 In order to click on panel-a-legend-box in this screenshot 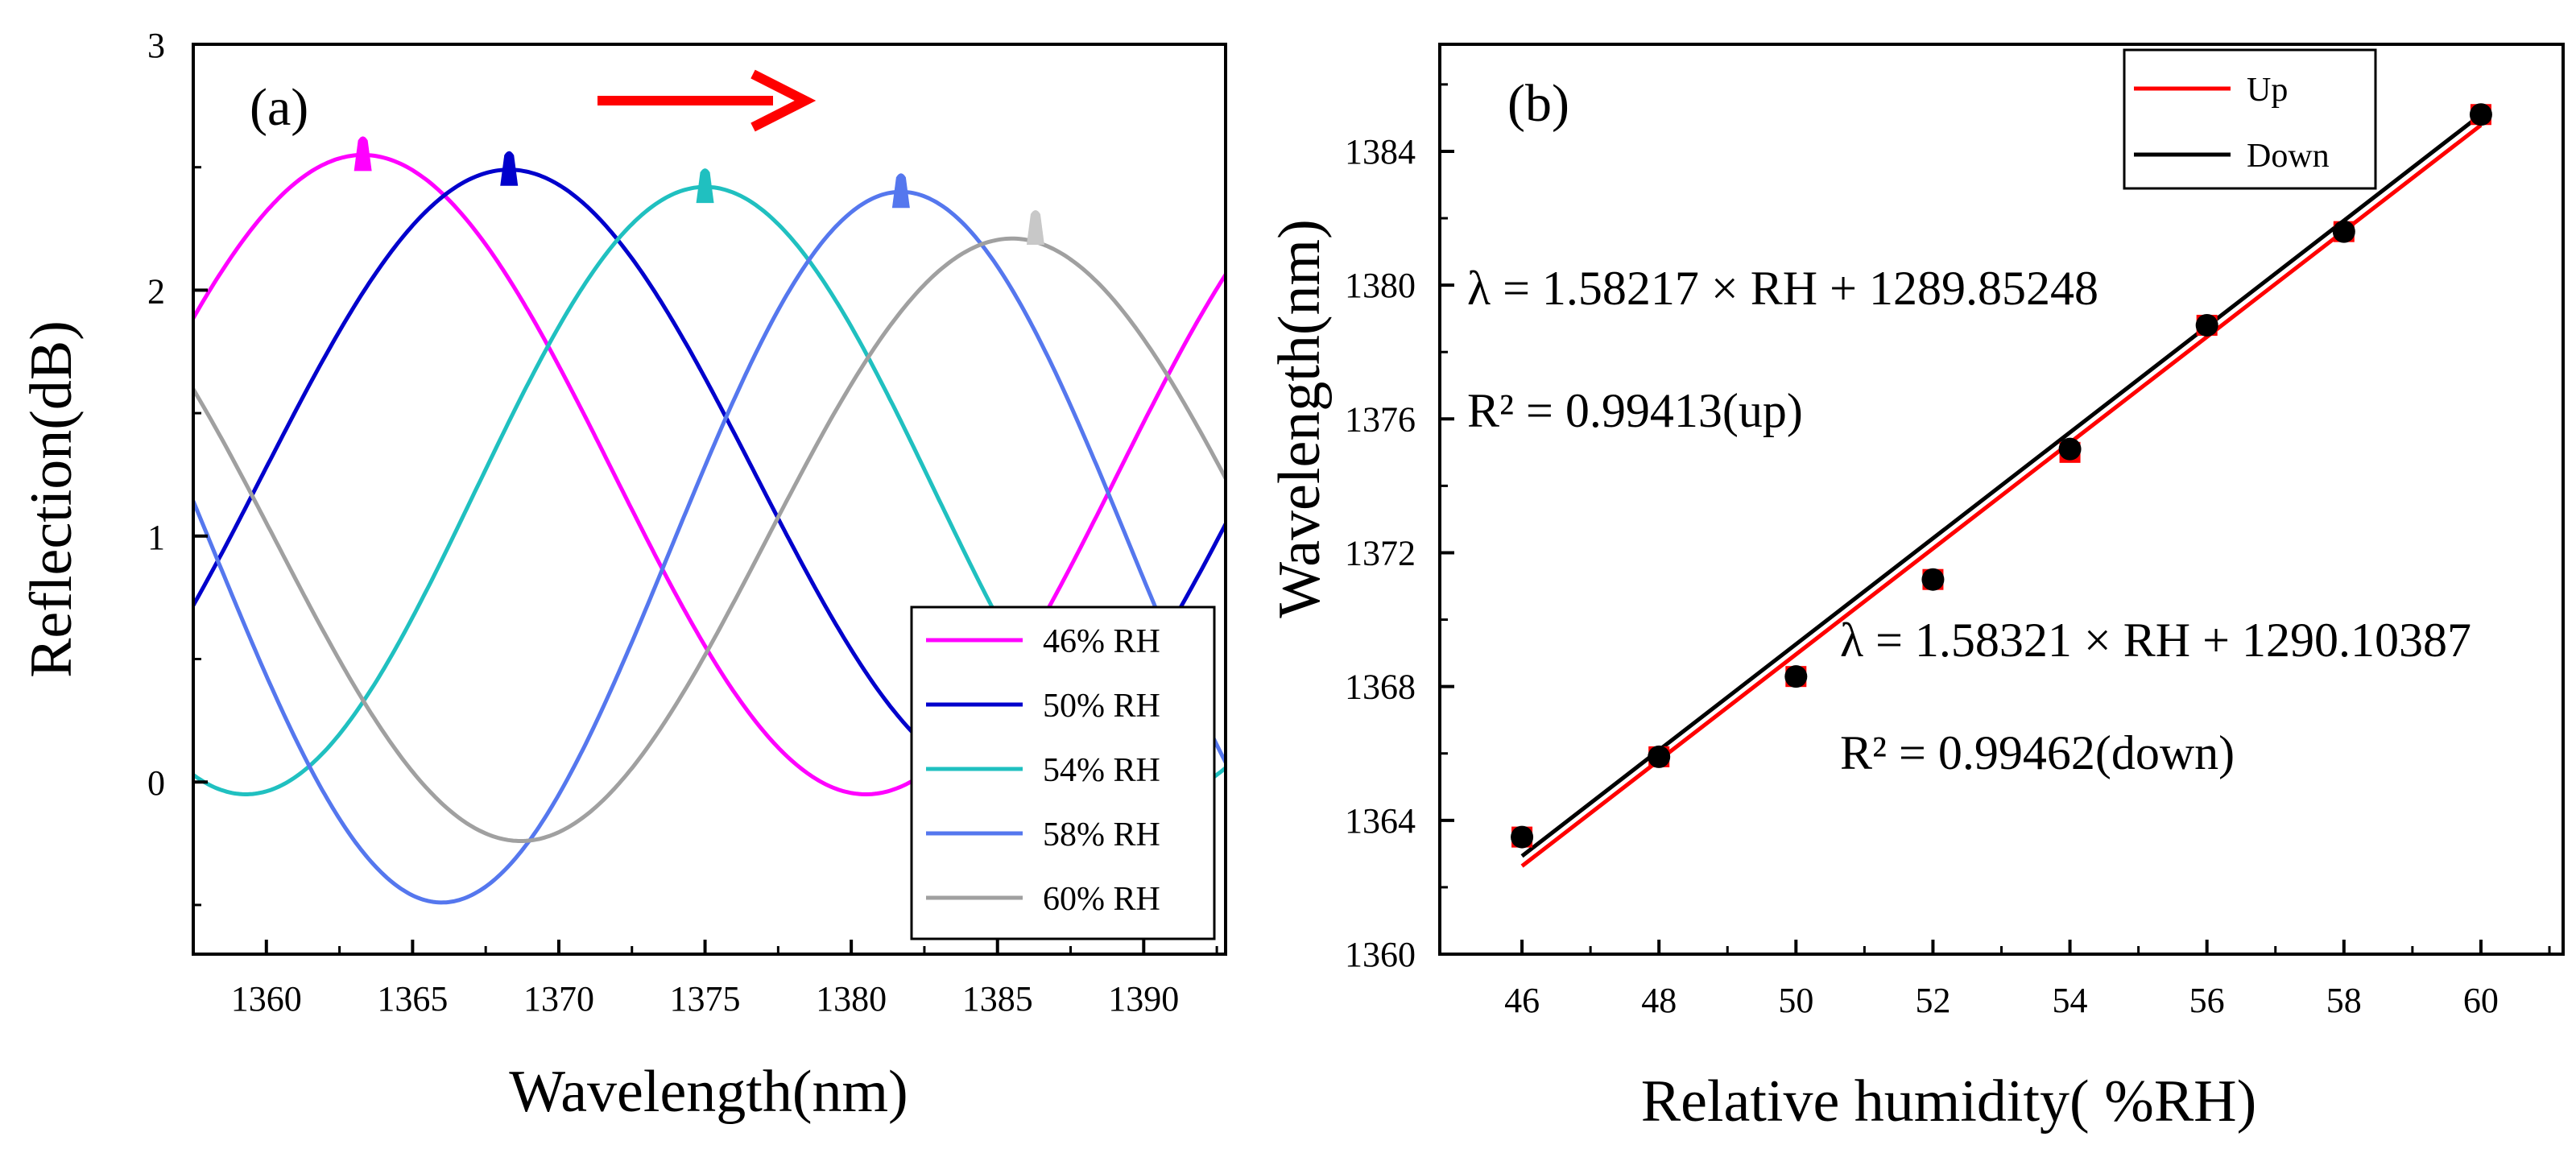, I will do `click(1063, 772)`.